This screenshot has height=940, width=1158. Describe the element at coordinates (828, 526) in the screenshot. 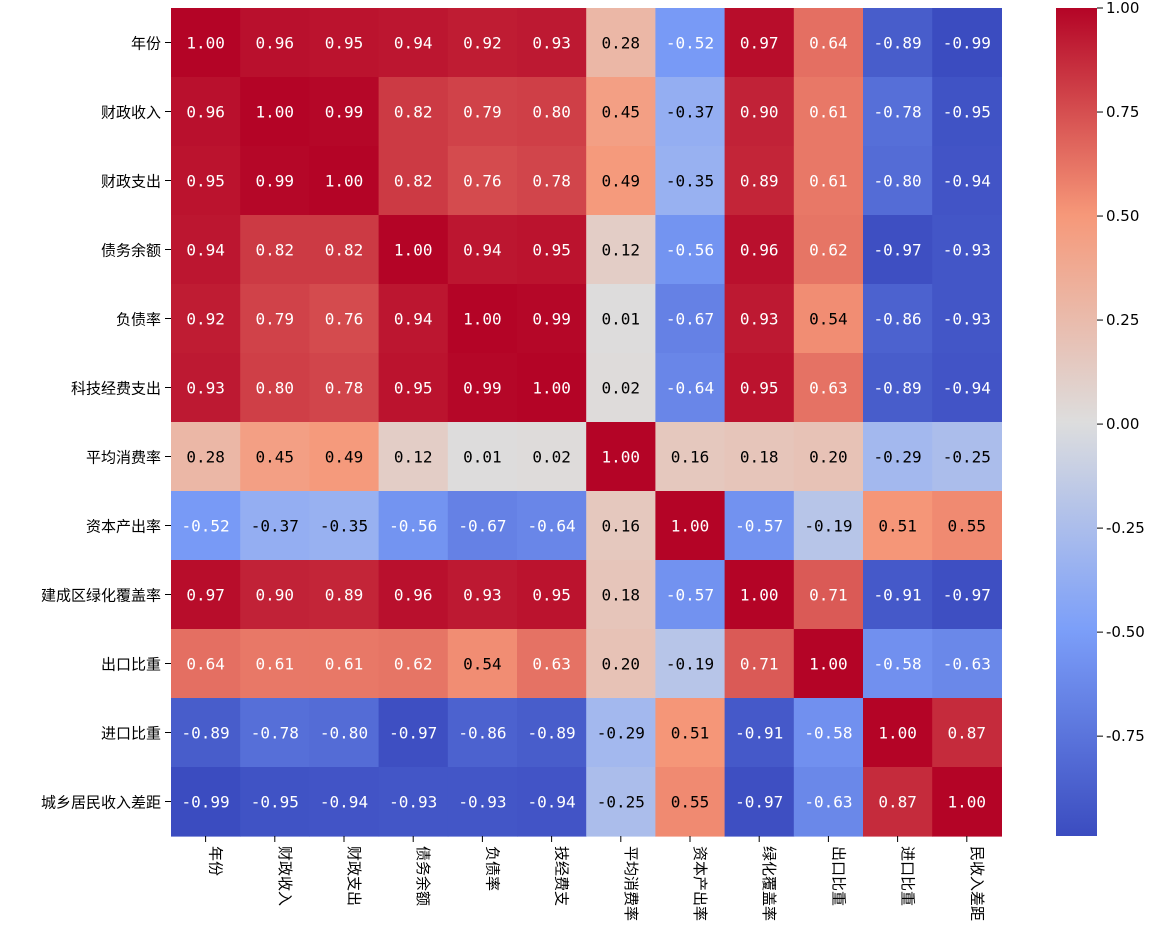

I see `cell-value-label: -0.19` at that location.